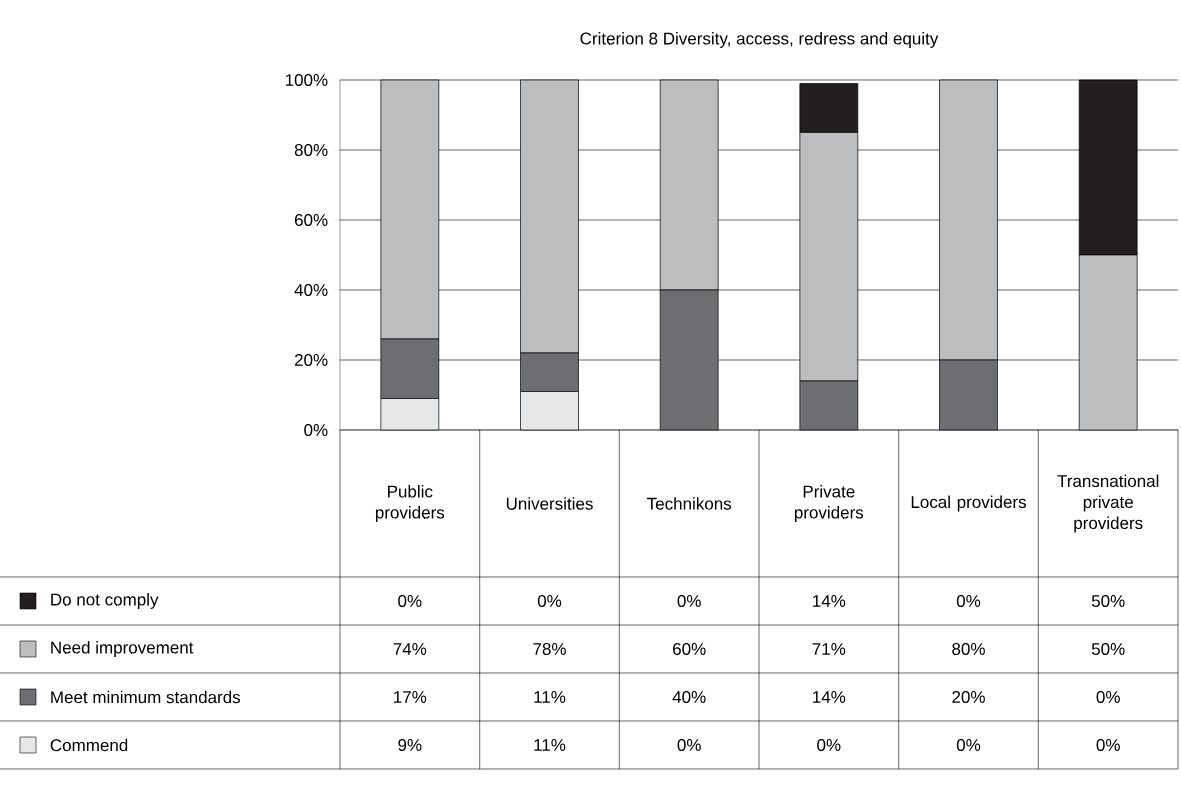 This screenshot has height=812, width=1181. What do you see at coordinates (89, 745) in the screenshot?
I see `legend-label: Commend` at bounding box center [89, 745].